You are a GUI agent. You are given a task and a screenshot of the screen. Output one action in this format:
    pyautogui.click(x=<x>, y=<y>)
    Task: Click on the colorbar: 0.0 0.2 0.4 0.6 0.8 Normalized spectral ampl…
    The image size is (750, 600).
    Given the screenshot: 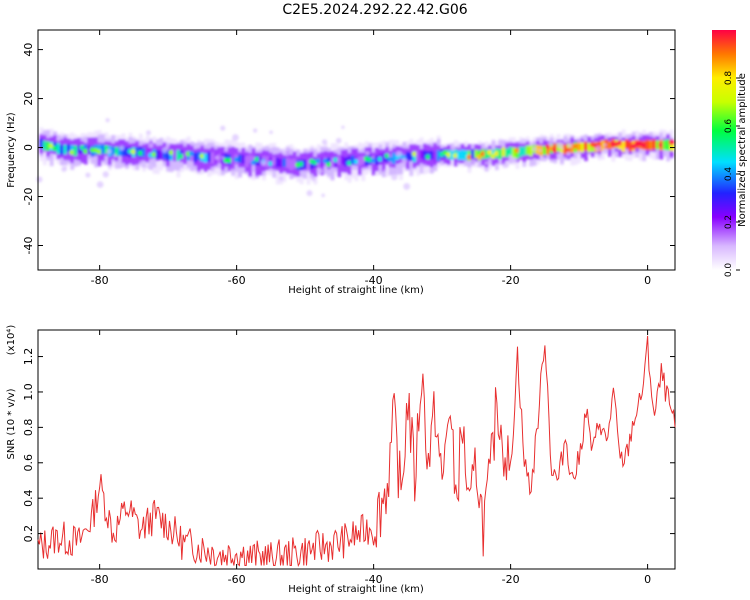 What is the action you would take?
    pyautogui.click(x=730, y=153)
    